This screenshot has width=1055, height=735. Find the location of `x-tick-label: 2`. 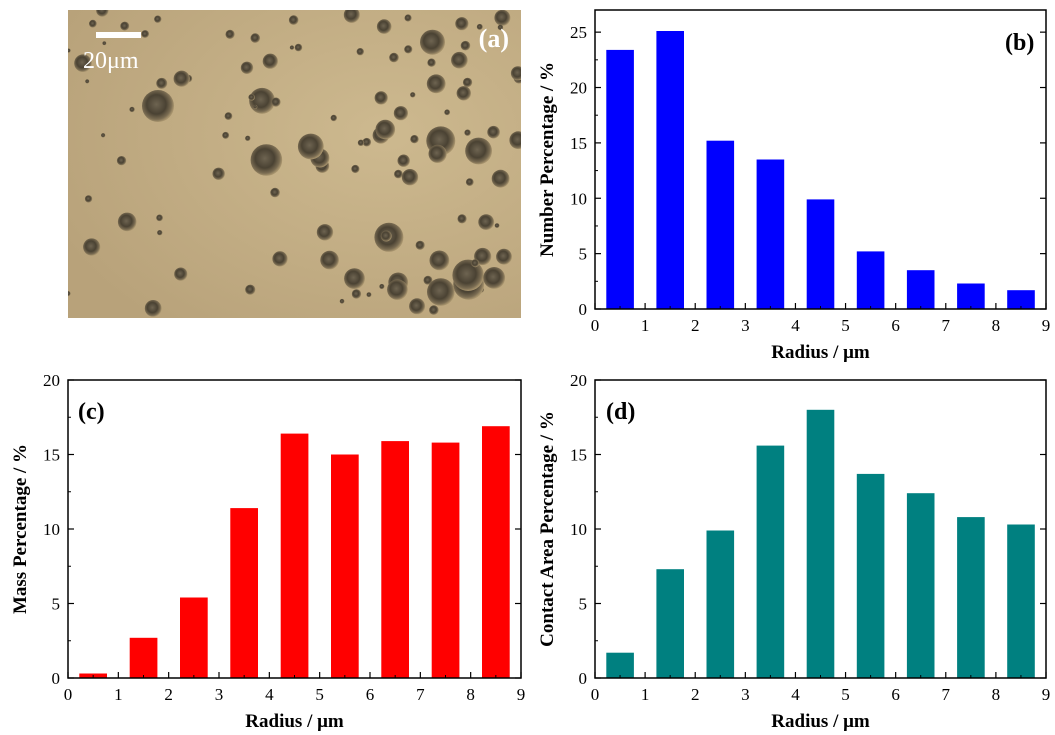

x-tick-label: 2 is located at coordinates (695, 325).